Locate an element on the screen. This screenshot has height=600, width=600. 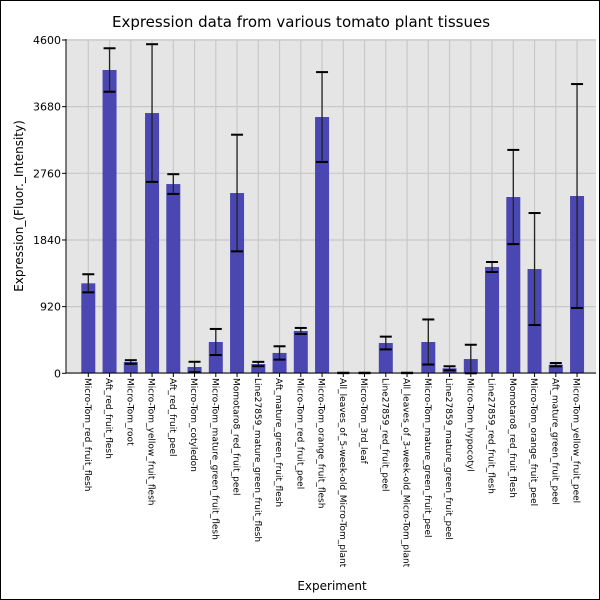
x-tick-label: Micro-Tom_mature_green_fruit_flesh is located at coordinates (214, 459).